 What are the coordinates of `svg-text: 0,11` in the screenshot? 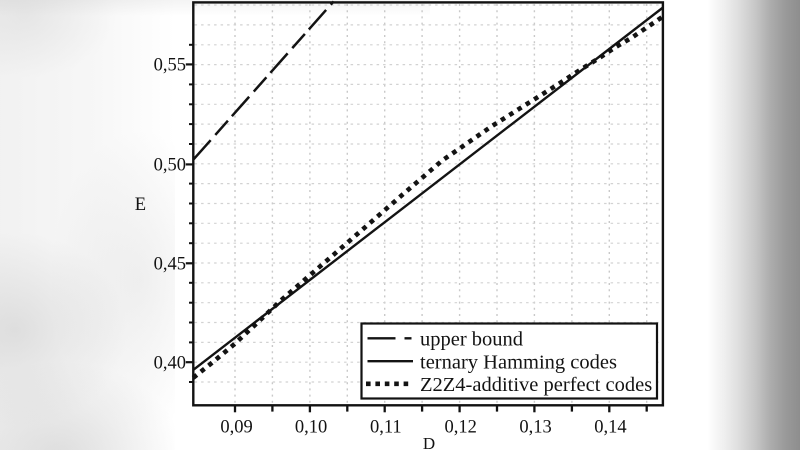 It's located at (386, 427).